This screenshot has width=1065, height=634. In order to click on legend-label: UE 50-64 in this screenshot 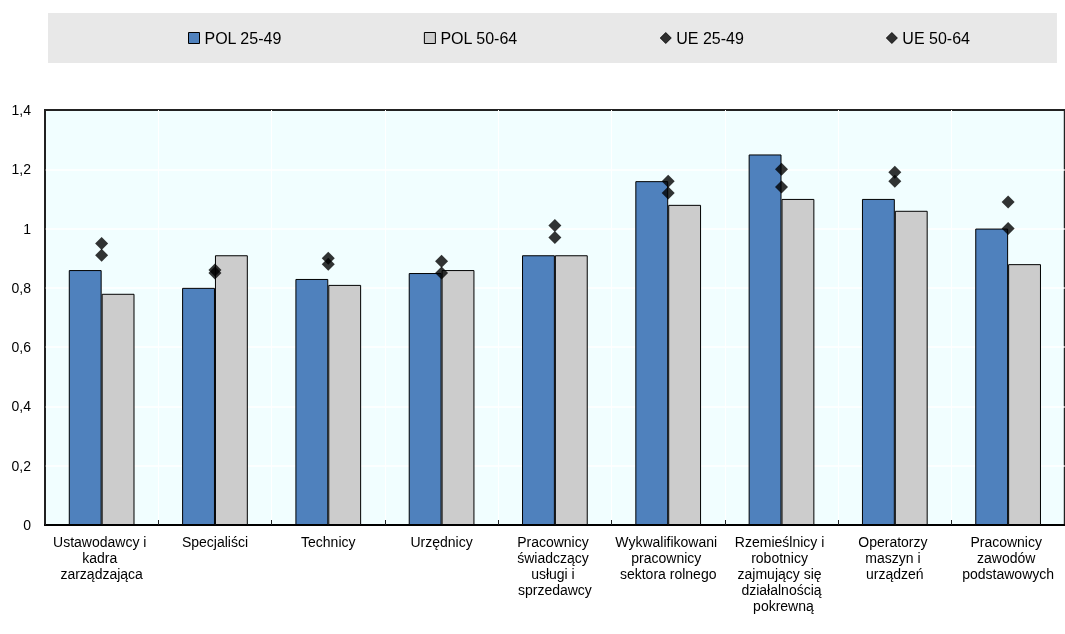, I will do `click(936, 38)`.